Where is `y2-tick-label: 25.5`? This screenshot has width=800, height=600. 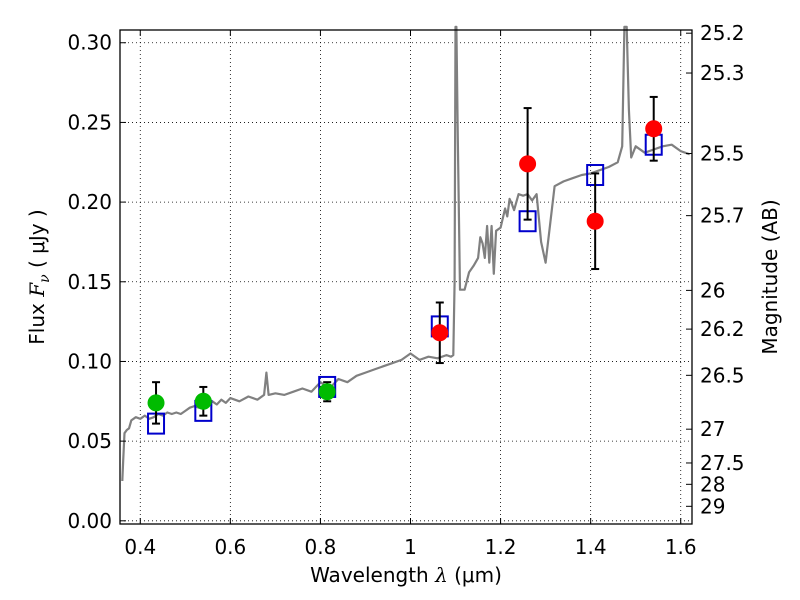 y2-tick-label: 25.5 is located at coordinates (722, 154).